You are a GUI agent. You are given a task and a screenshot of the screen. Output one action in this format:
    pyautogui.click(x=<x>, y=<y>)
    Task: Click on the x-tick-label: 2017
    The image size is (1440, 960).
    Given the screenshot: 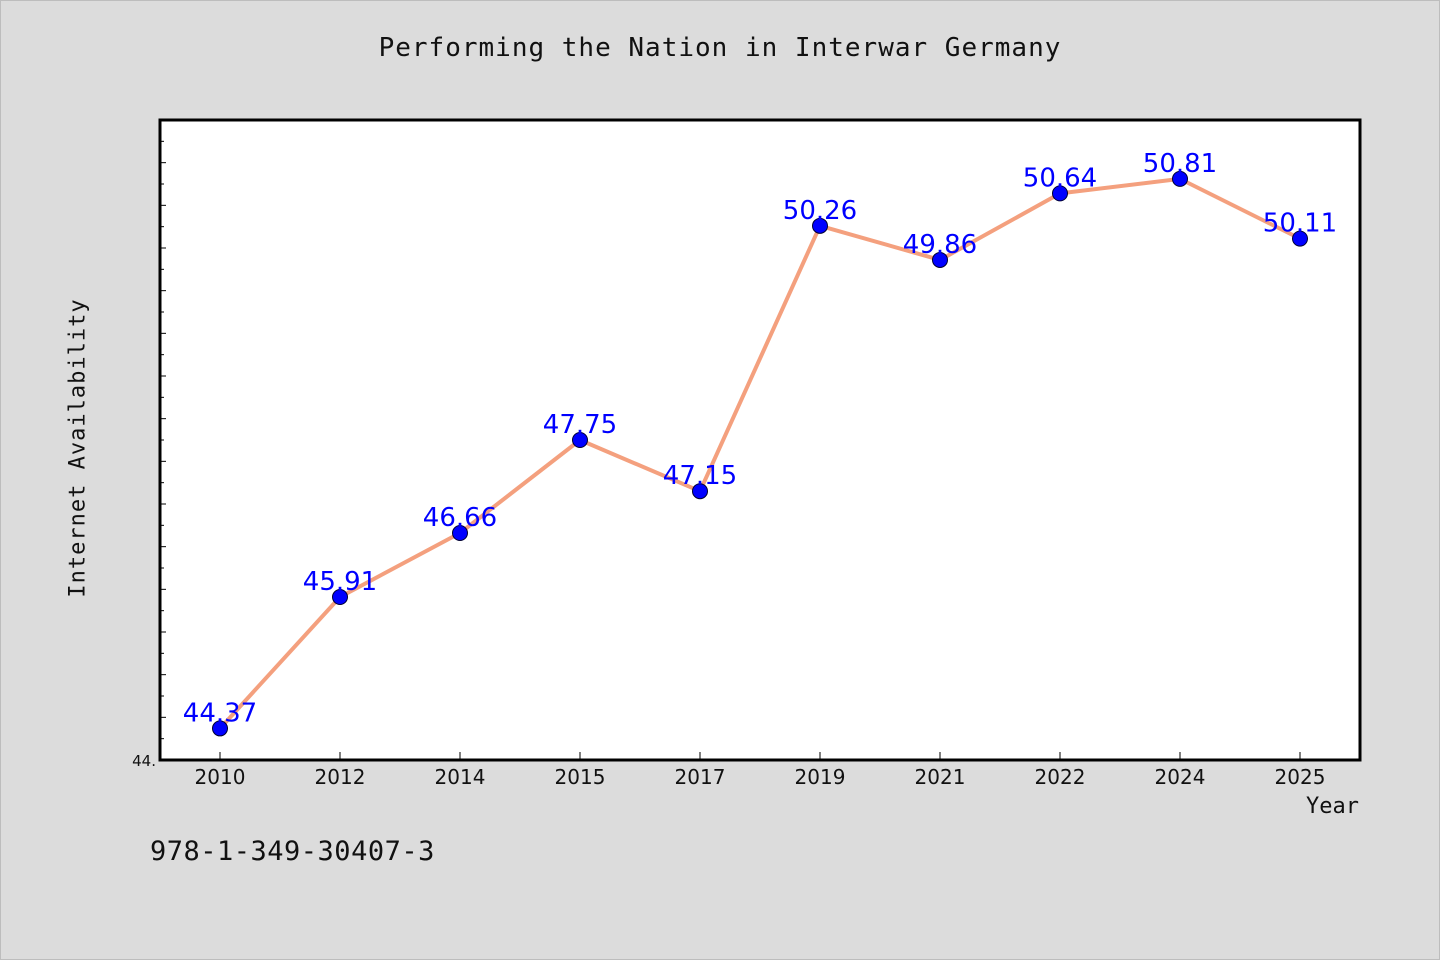 What is the action you would take?
    pyautogui.click(x=700, y=777)
    